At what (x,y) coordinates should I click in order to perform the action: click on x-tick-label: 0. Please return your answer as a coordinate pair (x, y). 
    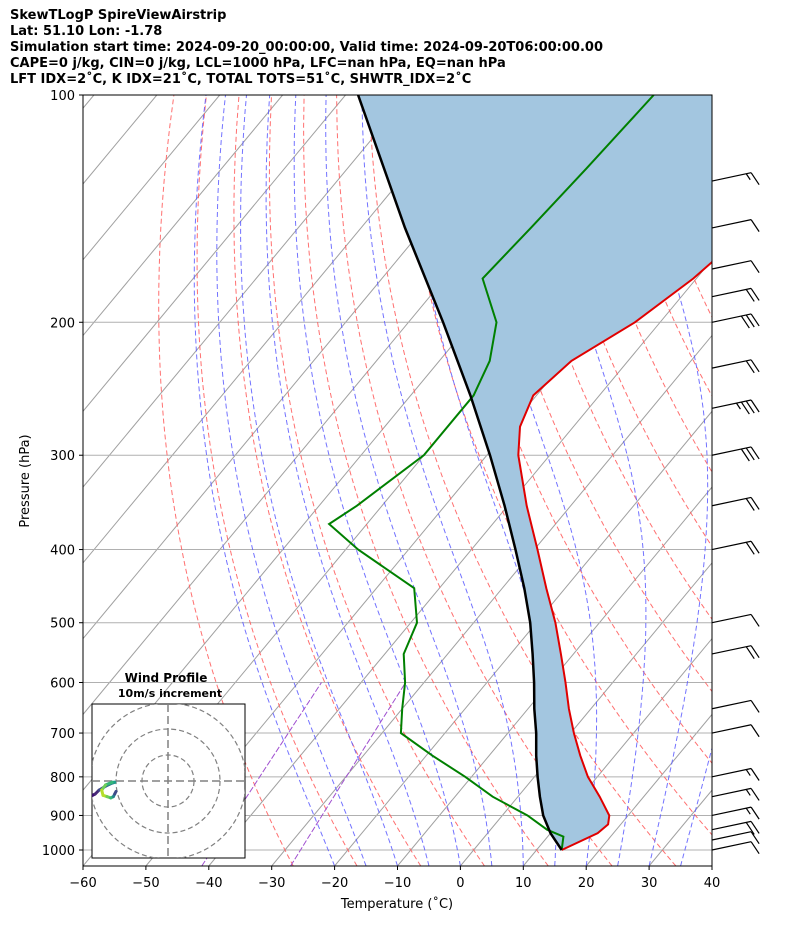
    Looking at the image, I should click on (460, 883).